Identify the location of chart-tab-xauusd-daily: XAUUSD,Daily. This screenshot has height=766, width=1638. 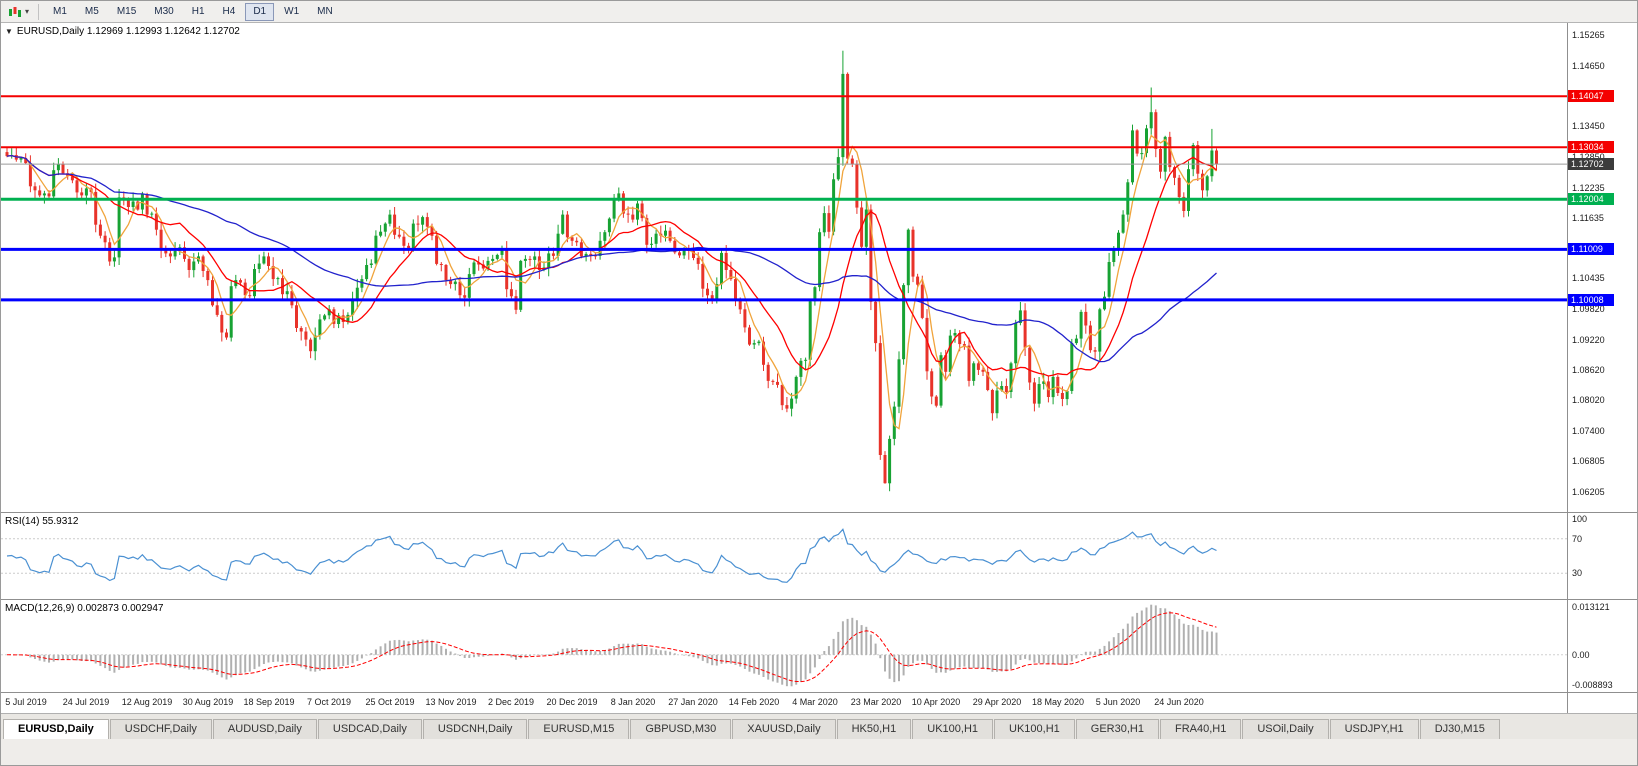
(784, 729).